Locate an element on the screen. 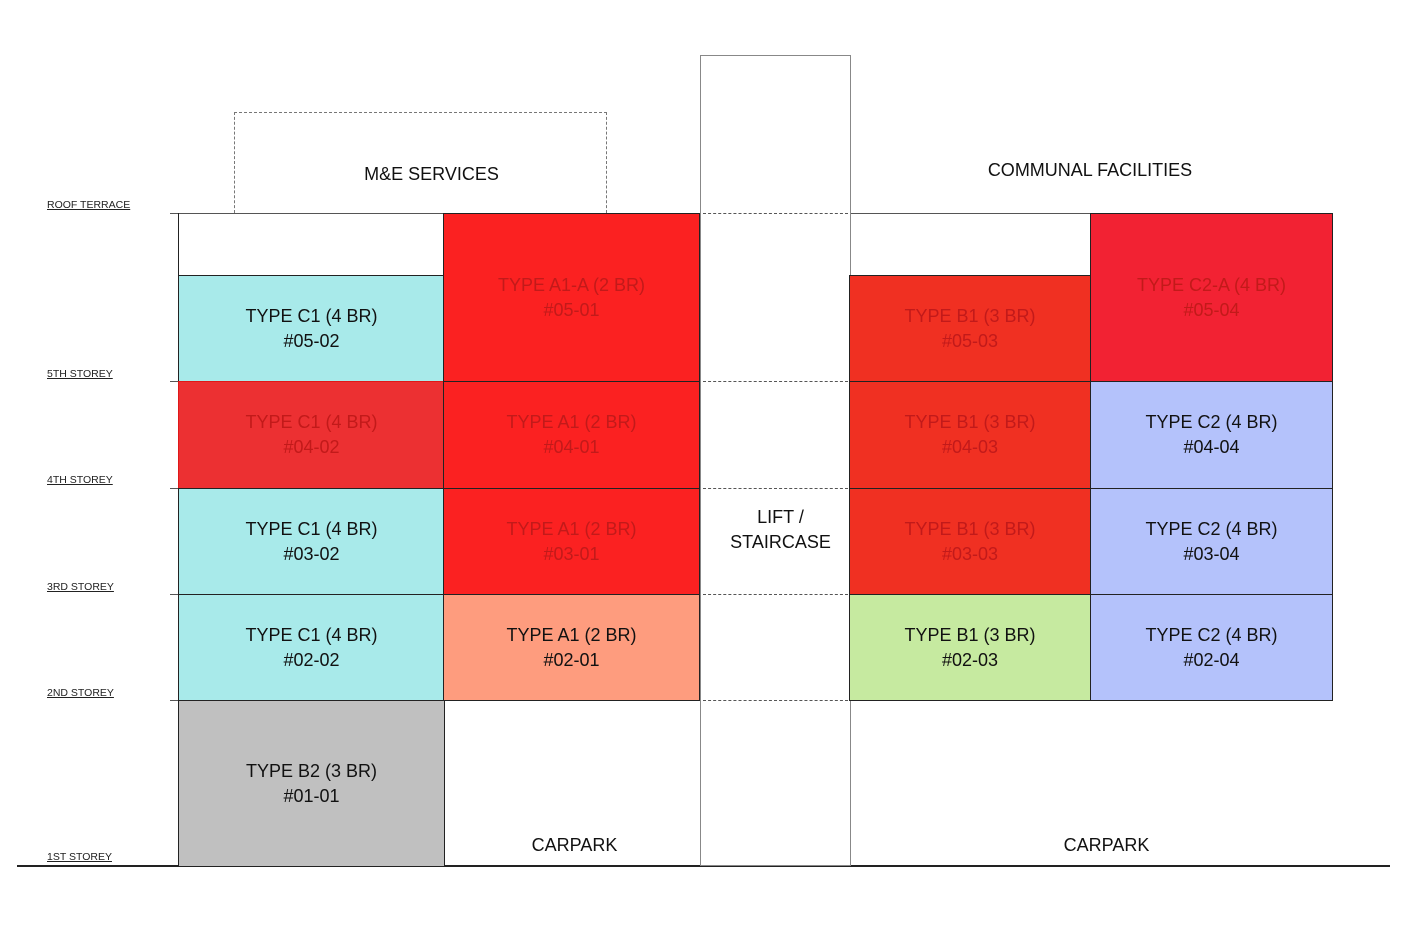  lift-staircase-core is located at coordinates (775, 460).